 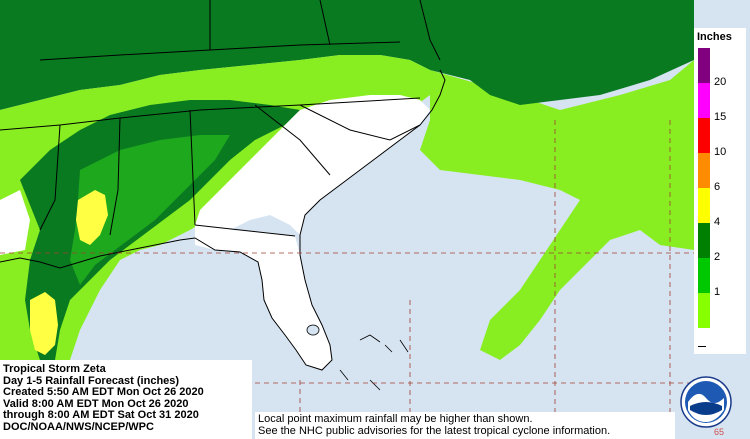 What do you see at coordinates (245, 230) in the screenshot?
I see `boundary-fl` at bounding box center [245, 230].